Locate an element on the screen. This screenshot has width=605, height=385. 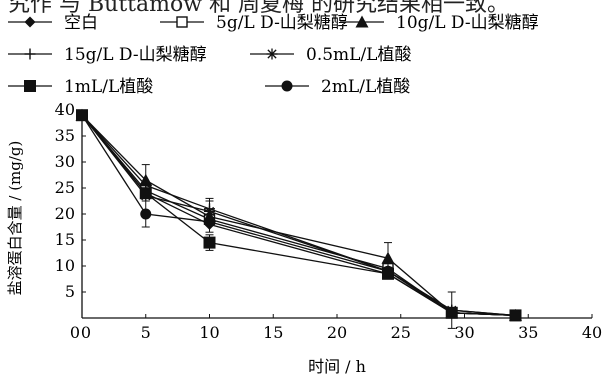
legend-item: 10g/L D-山梨糖醇 is located at coordinates (439, 23).